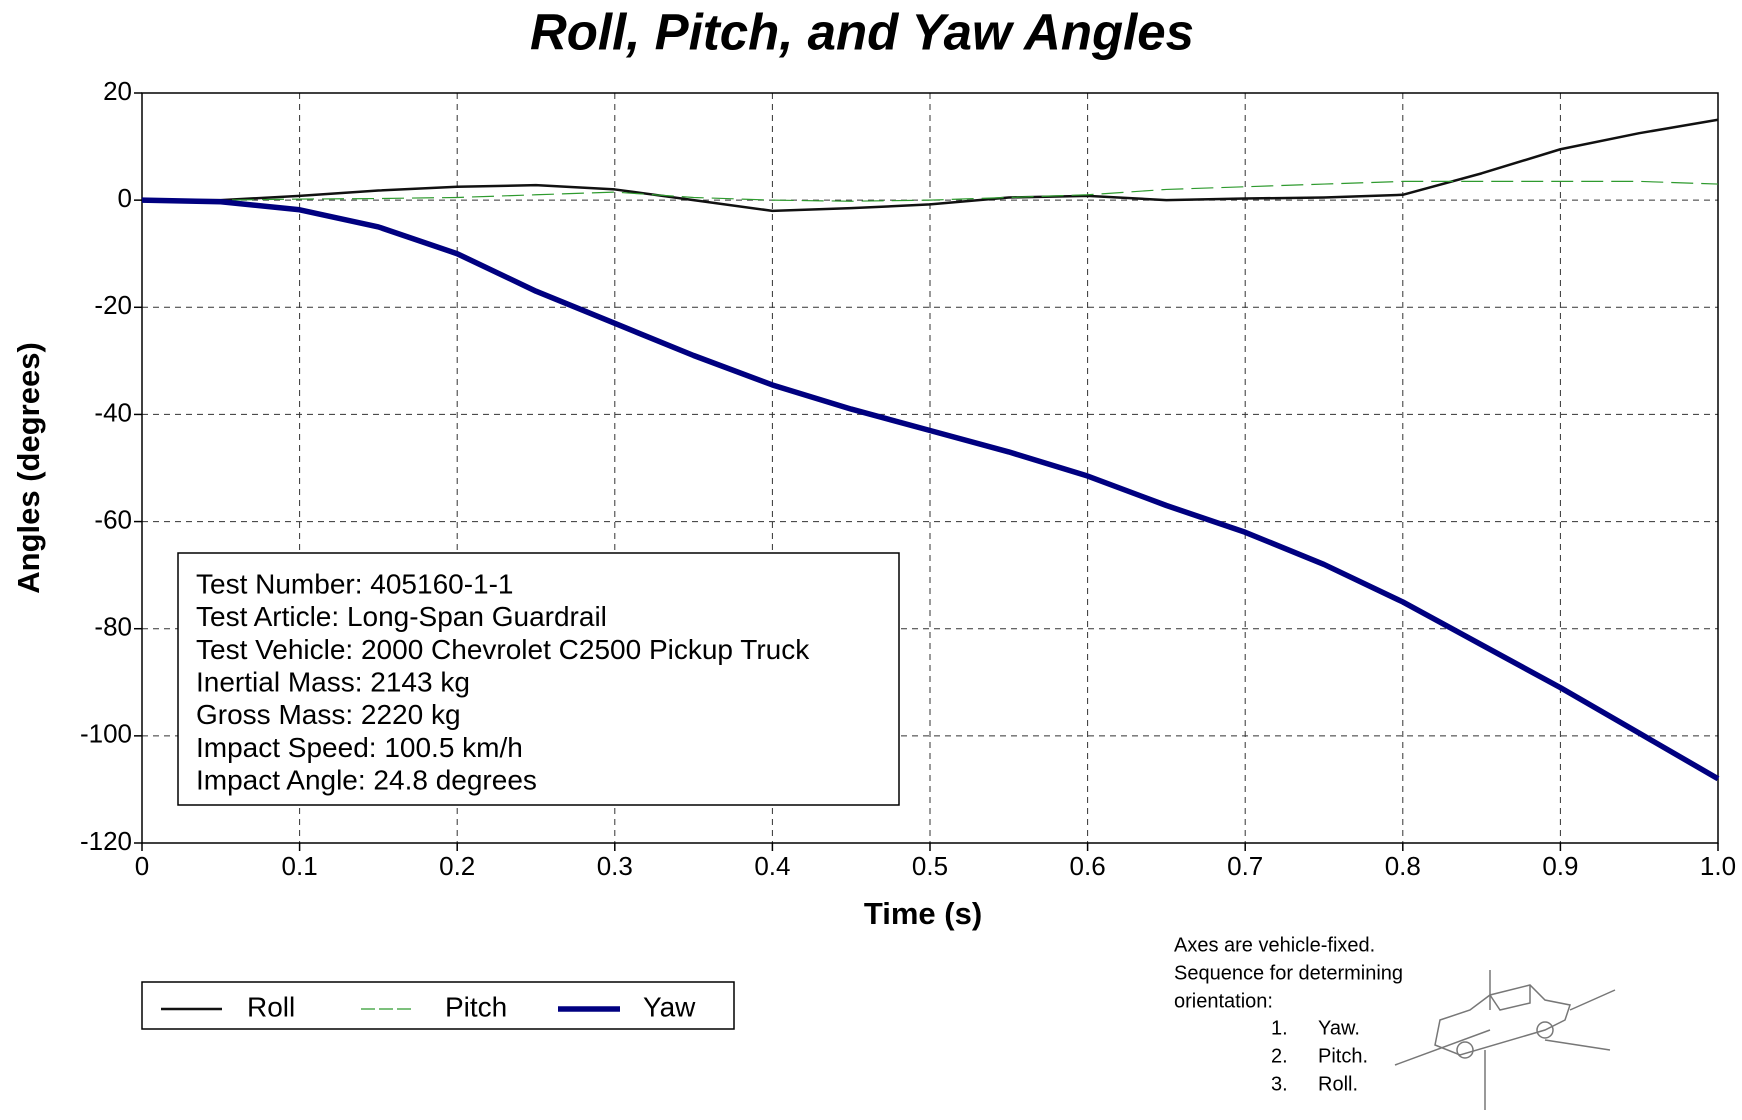 The image size is (1742, 1120). I want to click on info-box, so click(538, 679).